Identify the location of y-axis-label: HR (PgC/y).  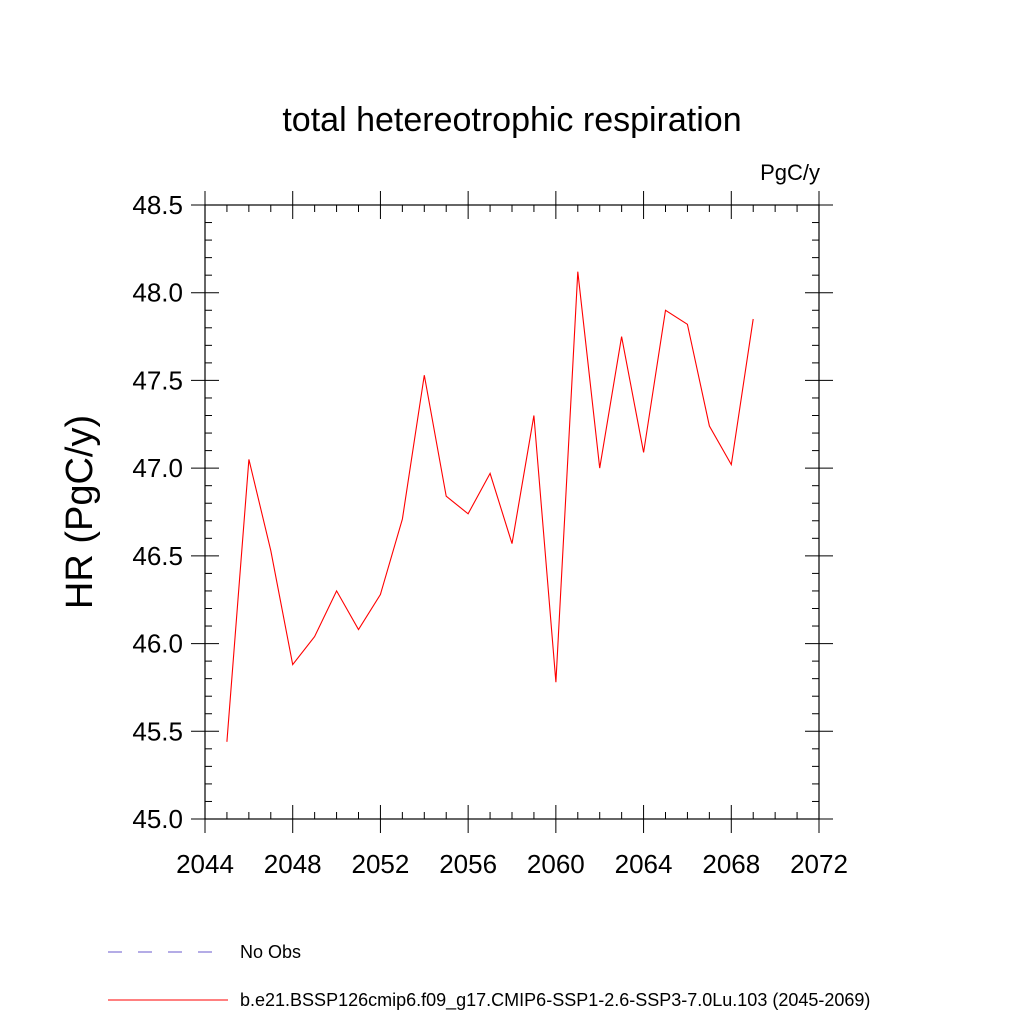
(80, 512).